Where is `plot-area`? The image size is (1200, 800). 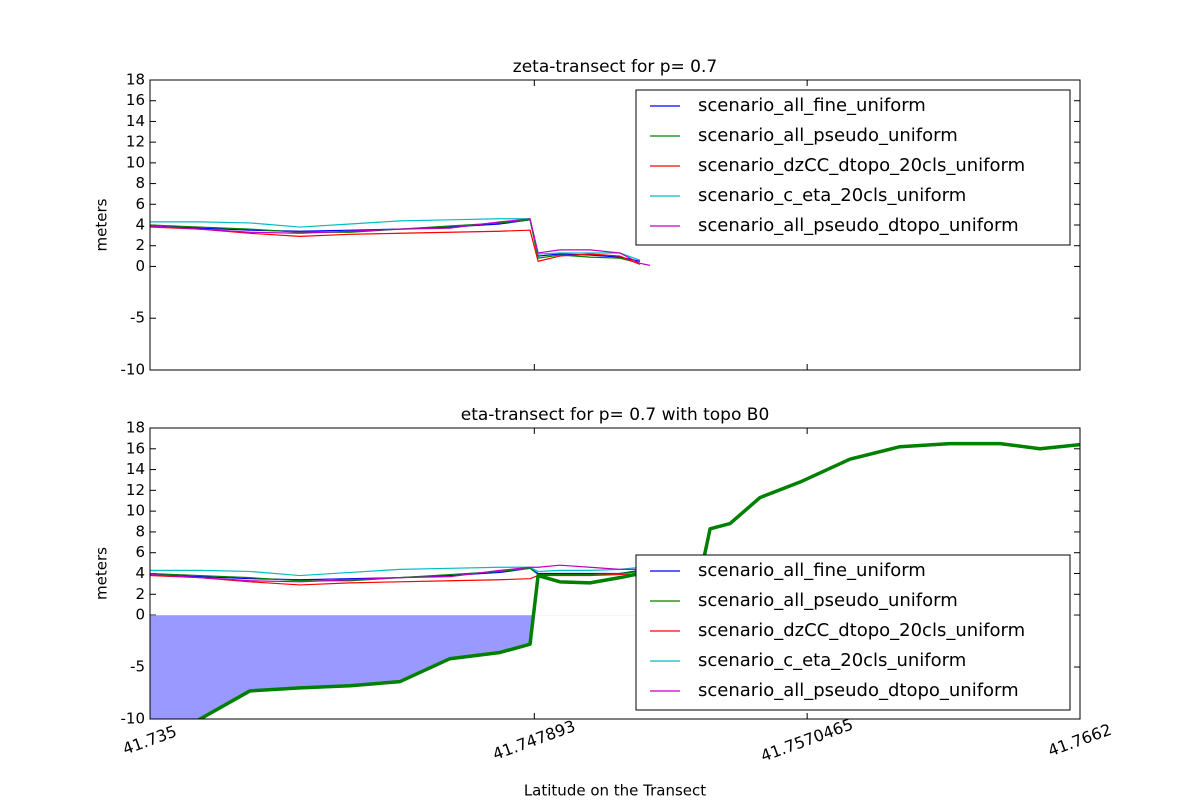 plot-area is located at coordinates (400, 242).